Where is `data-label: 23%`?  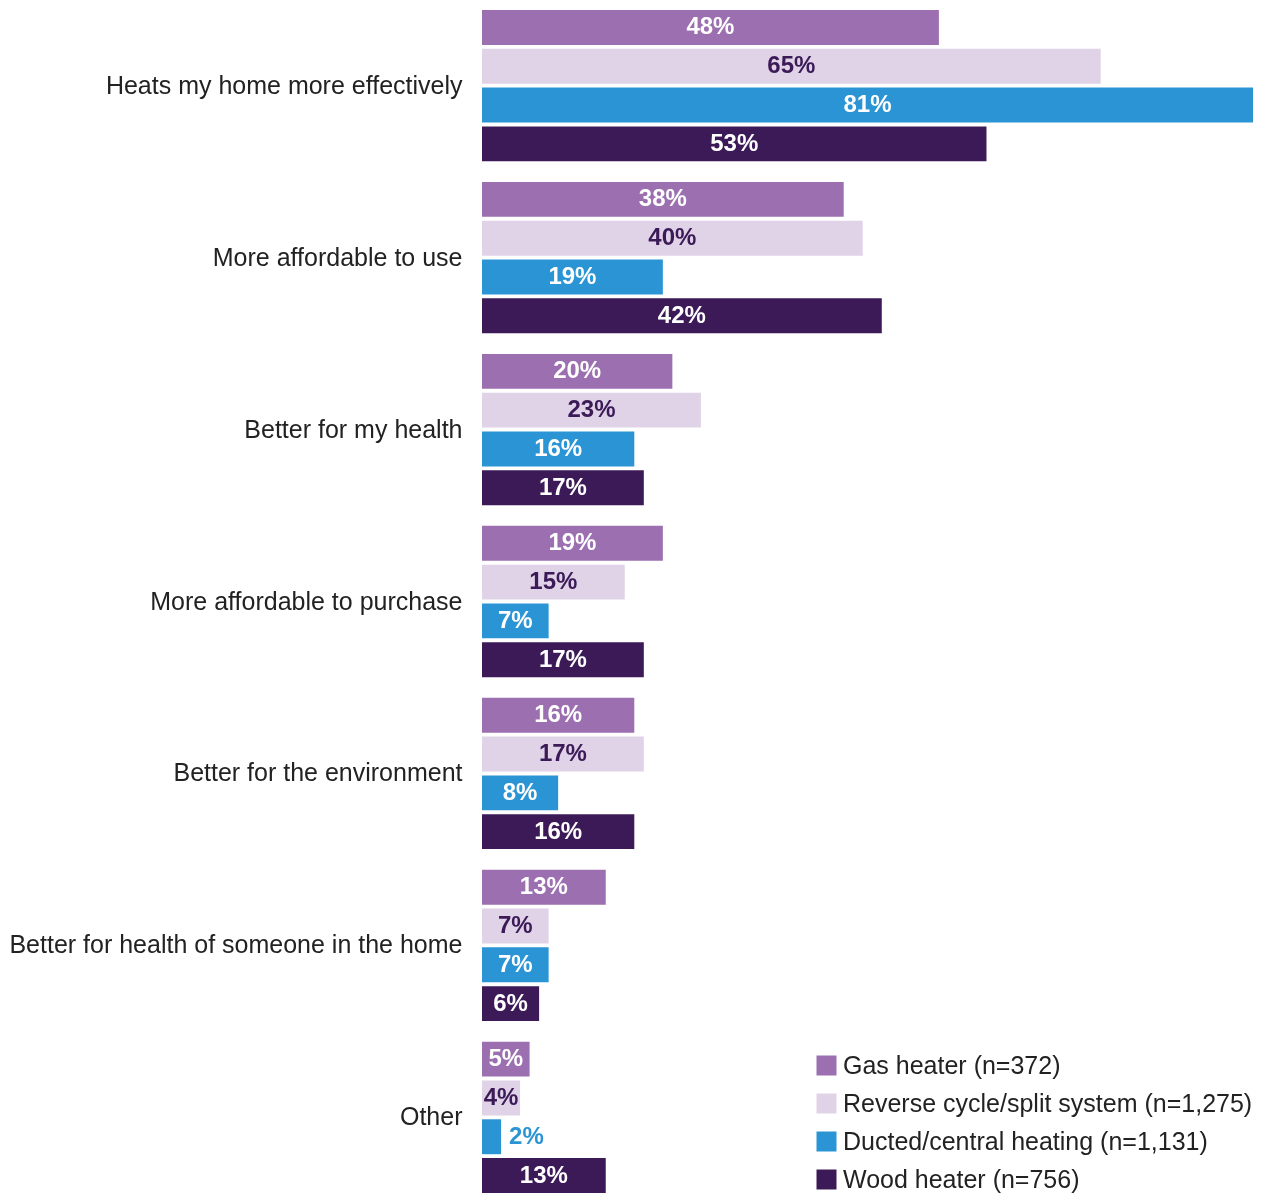
data-label: 23% is located at coordinates (591, 409).